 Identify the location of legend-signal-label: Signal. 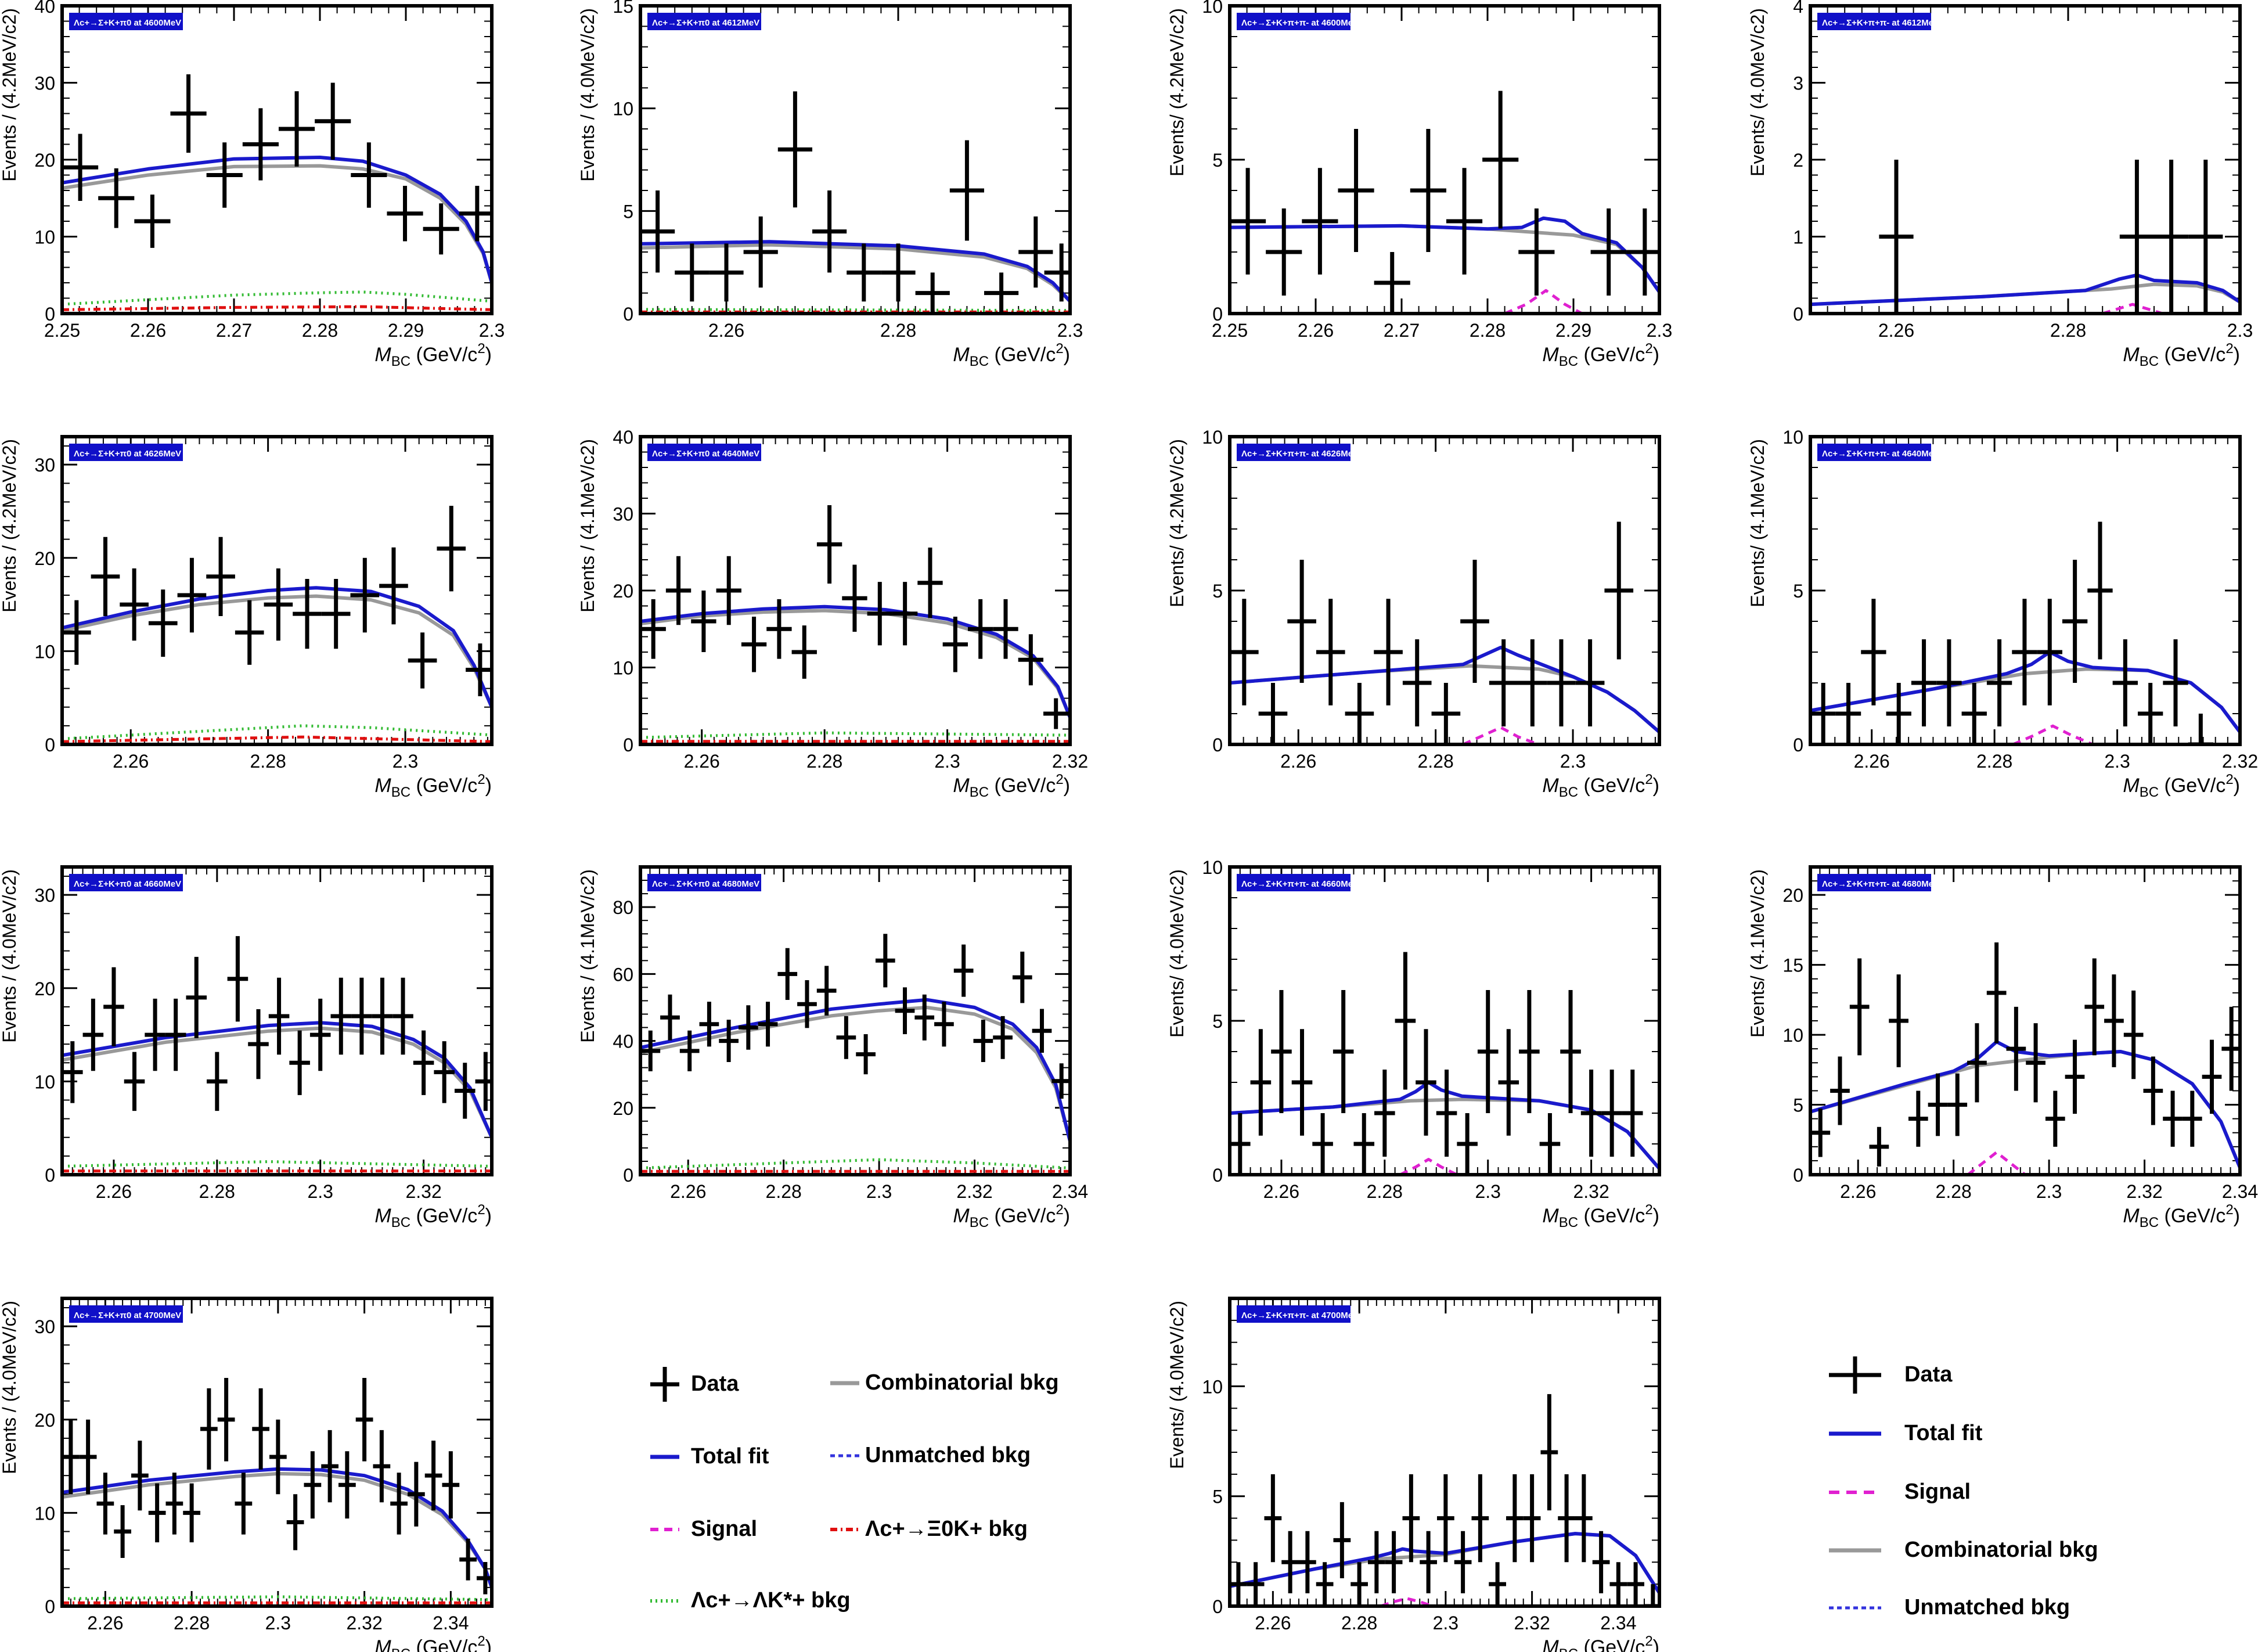
(724, 1529).